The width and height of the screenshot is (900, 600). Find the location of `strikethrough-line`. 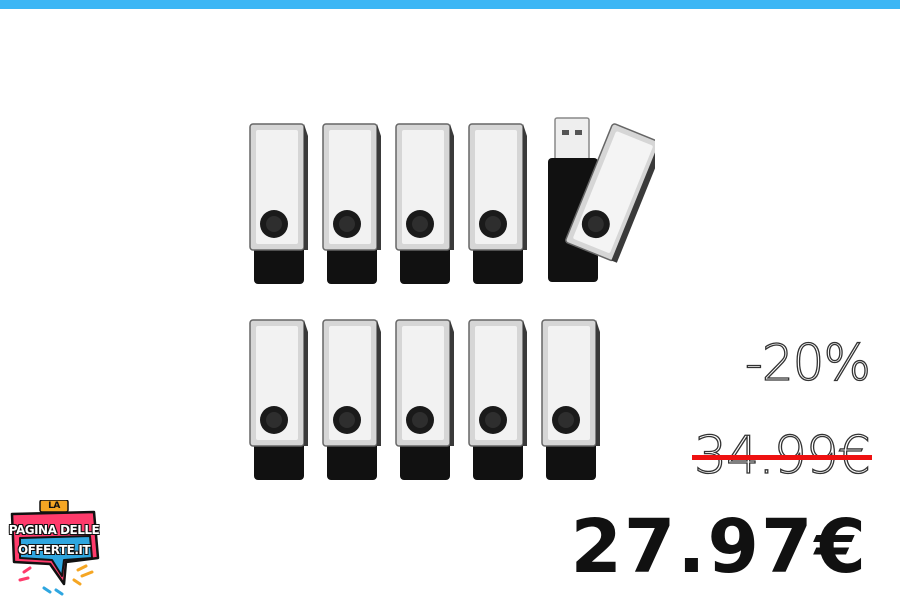

strikethrough-line is located at coordinates (782, 457).